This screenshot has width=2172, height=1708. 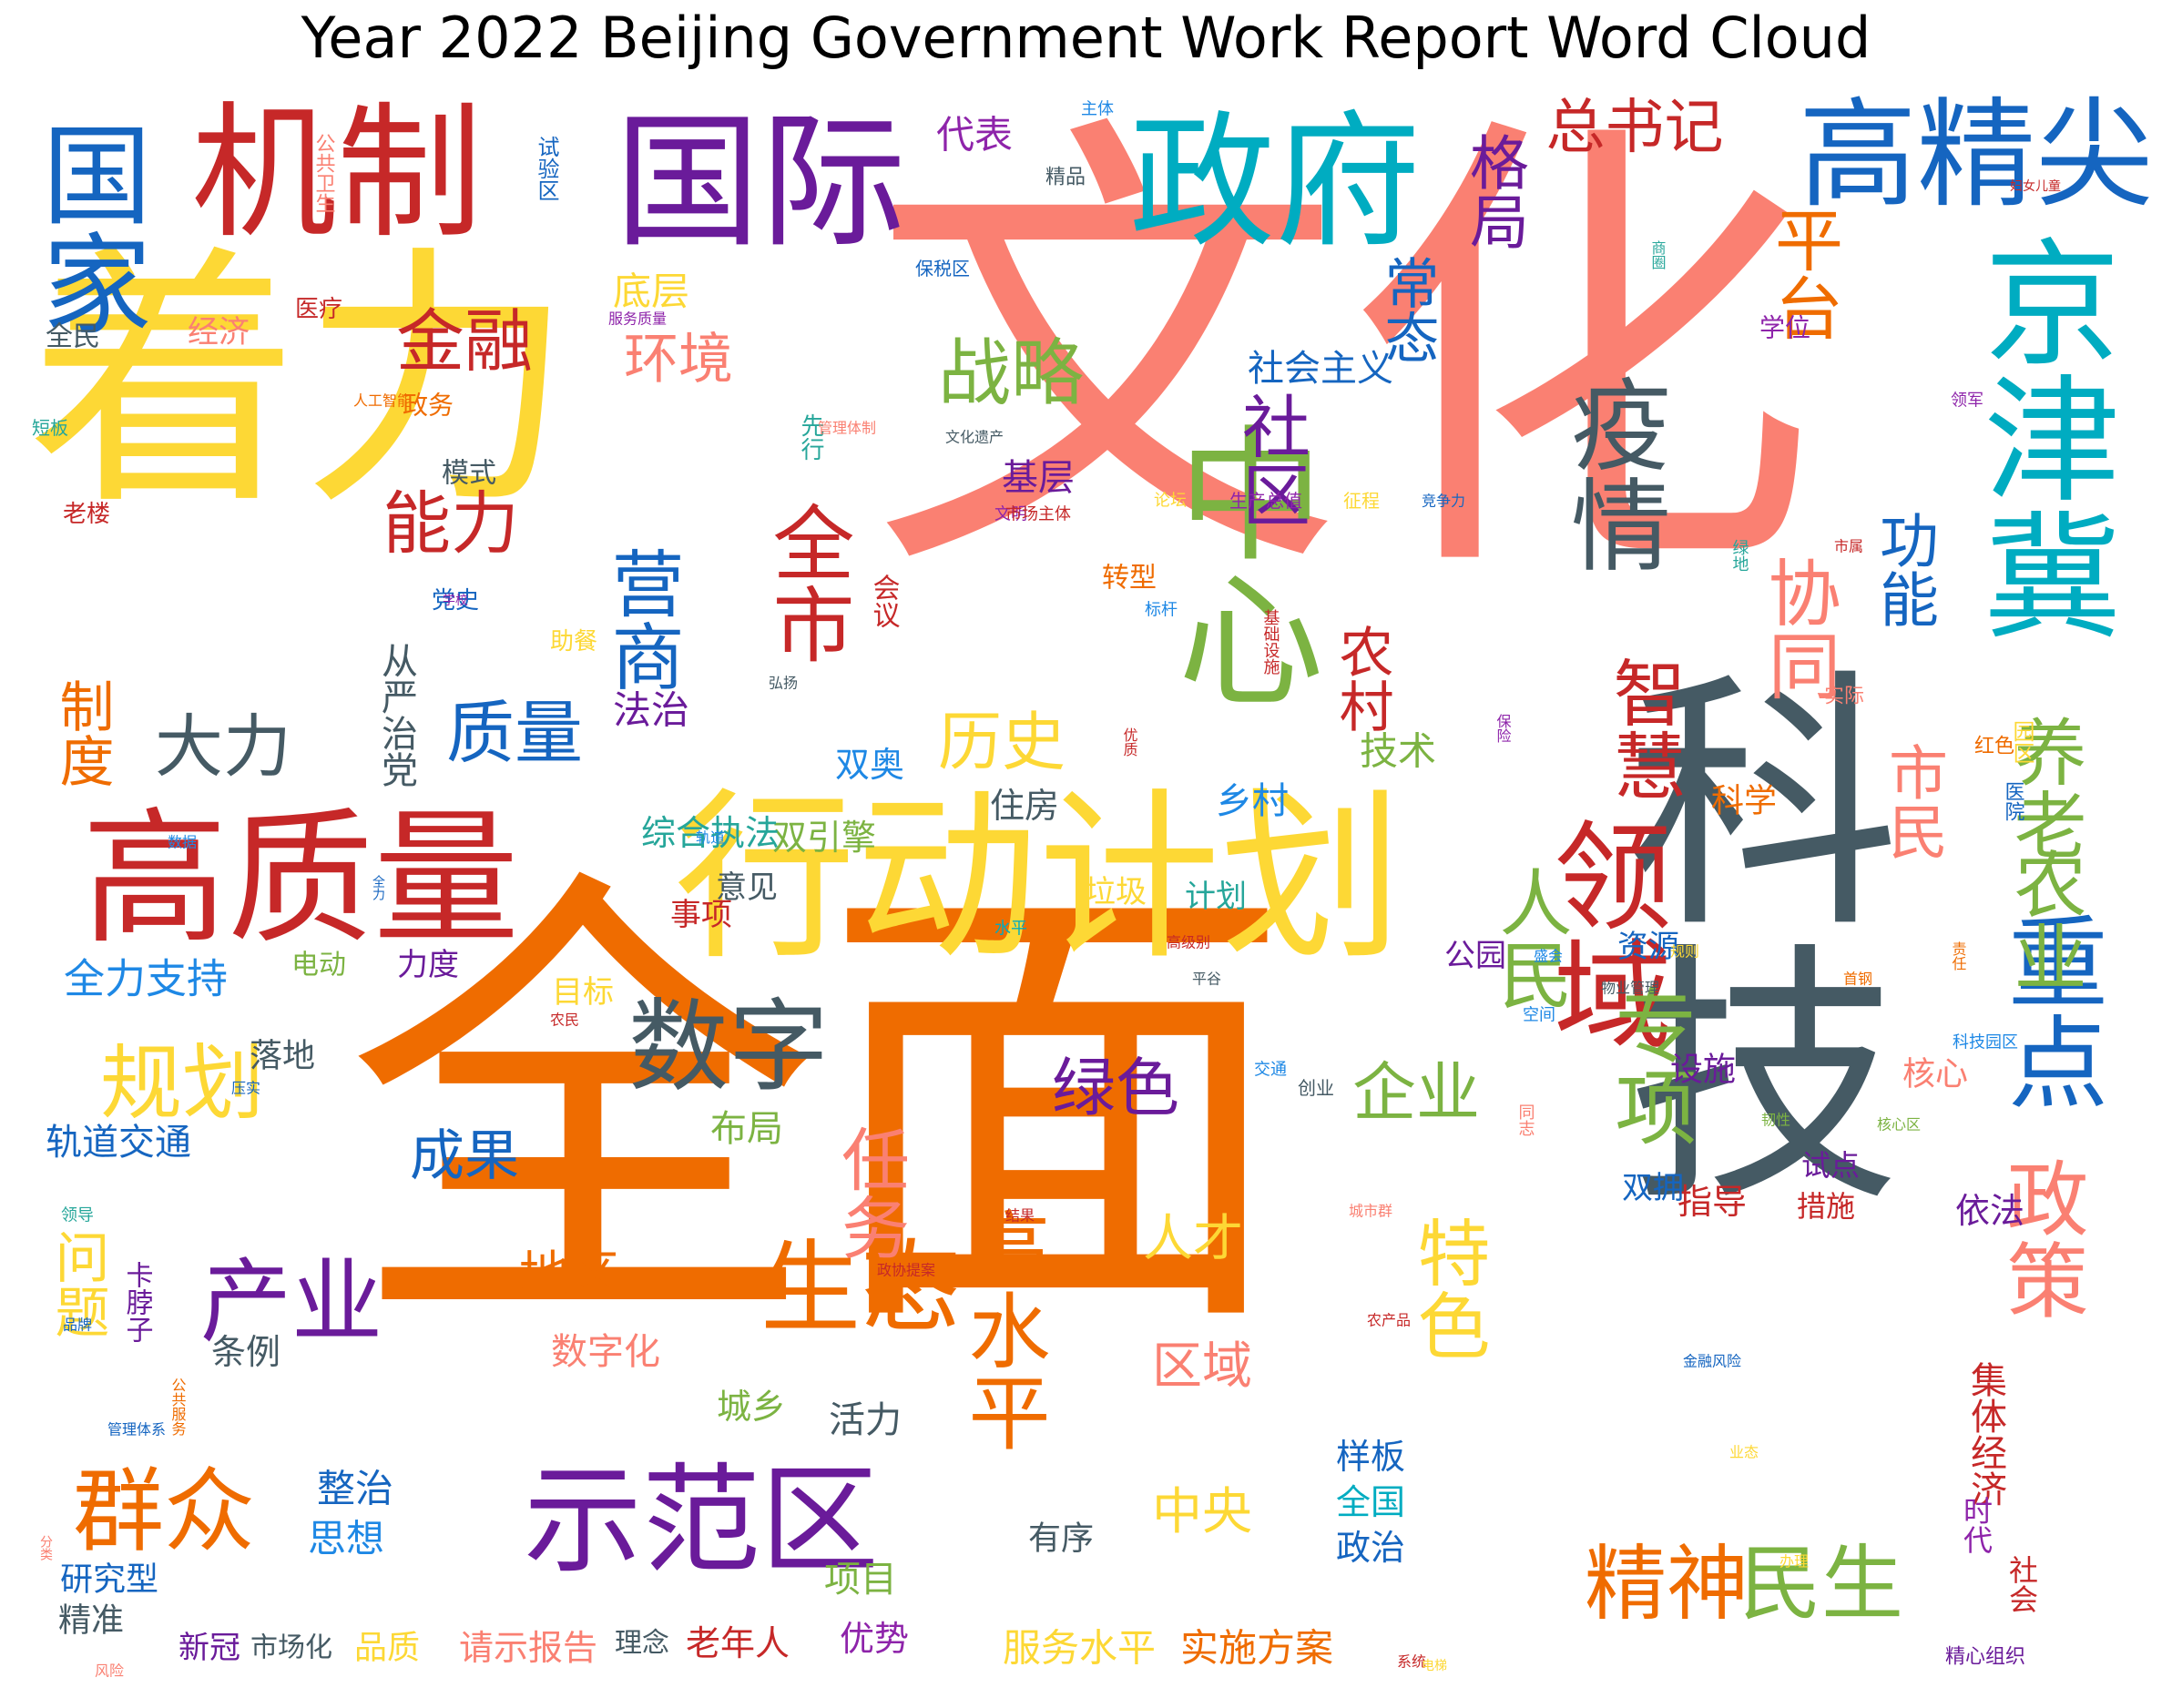 I want to click on word-item: 资源, so click(x=1648, y=947).